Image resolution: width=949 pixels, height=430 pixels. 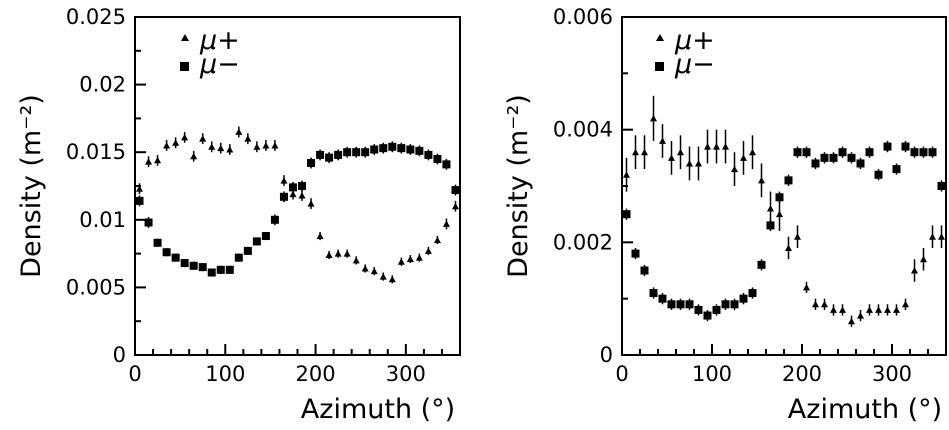 I want to click on y-tick-label: 0.025, so click(x=96, y=17).